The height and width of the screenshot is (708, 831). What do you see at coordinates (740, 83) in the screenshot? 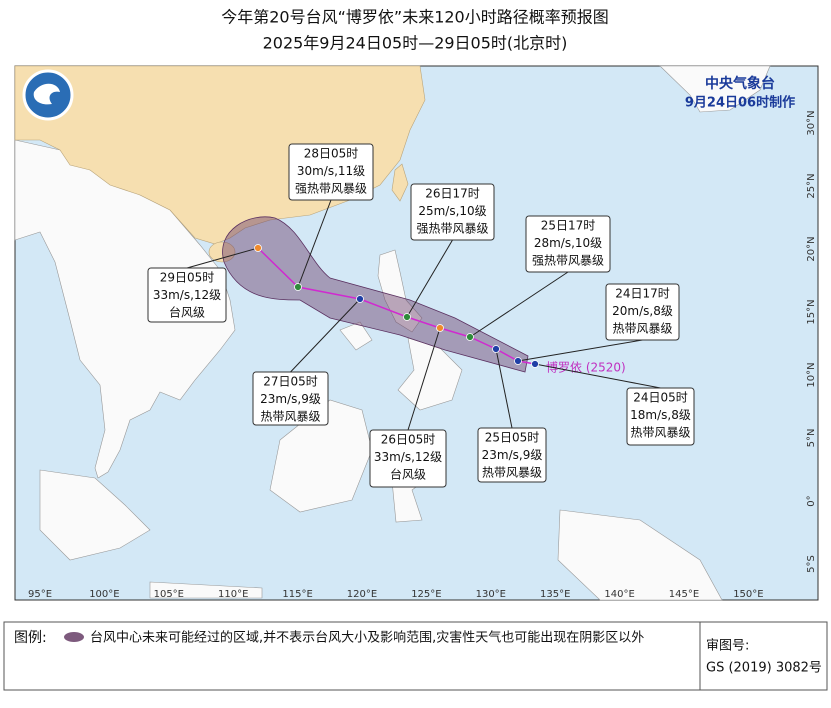
I see `agency: 中央气象台` at bounding box center [740, 83].